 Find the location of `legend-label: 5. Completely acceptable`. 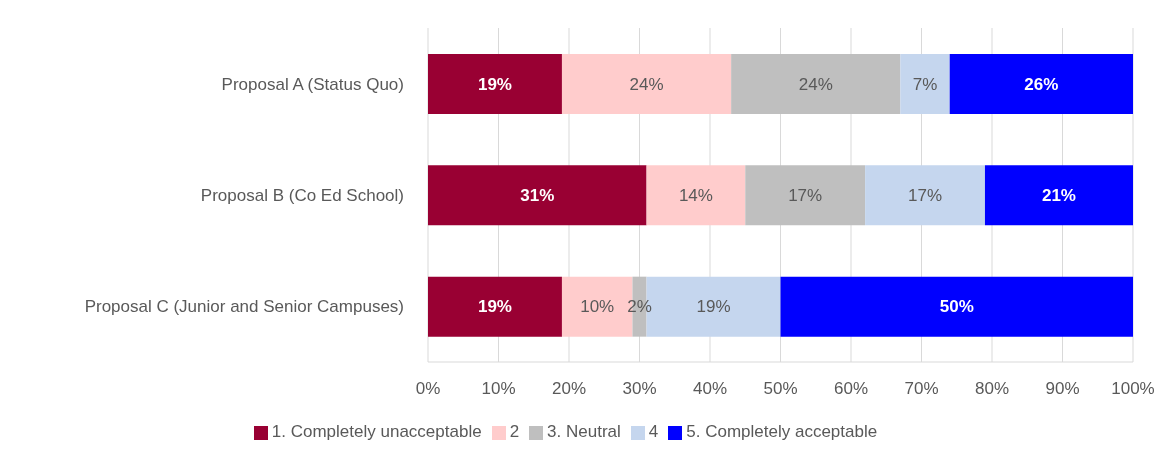

legend-label: 5. Completely acceptable is located at coordinates (782, 431).